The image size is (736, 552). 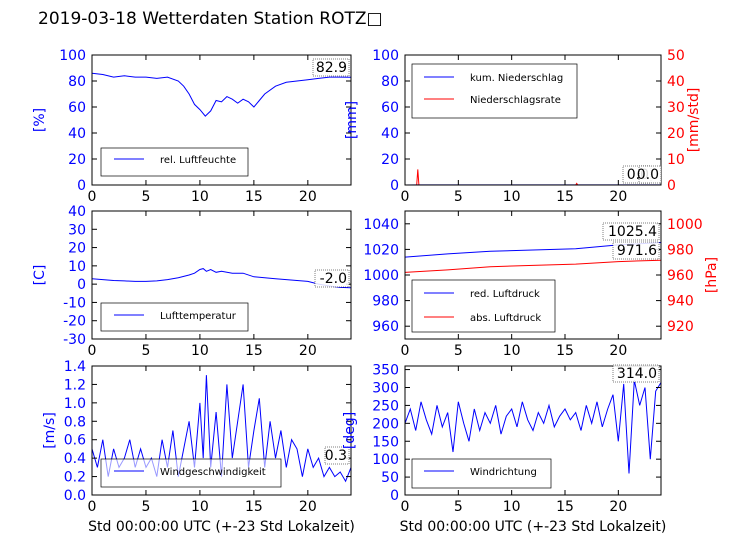 I want to click on y-tick-label: 200, so click(x=385, y=424).